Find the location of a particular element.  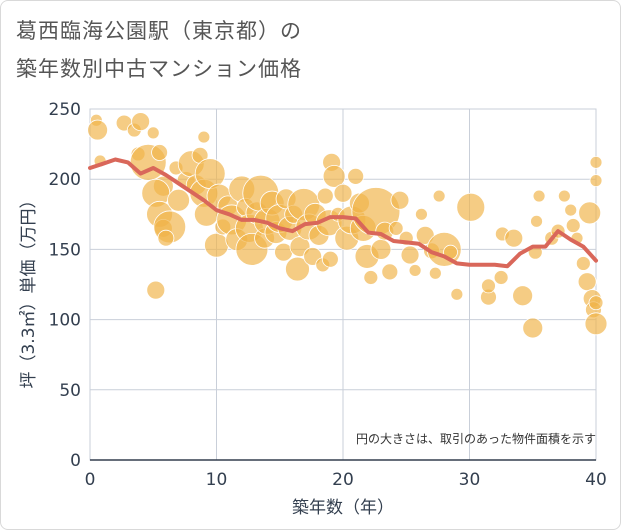

y-axis-label: 坪（3.3㎡）単価（万円） is located at coordinates (29, 289).